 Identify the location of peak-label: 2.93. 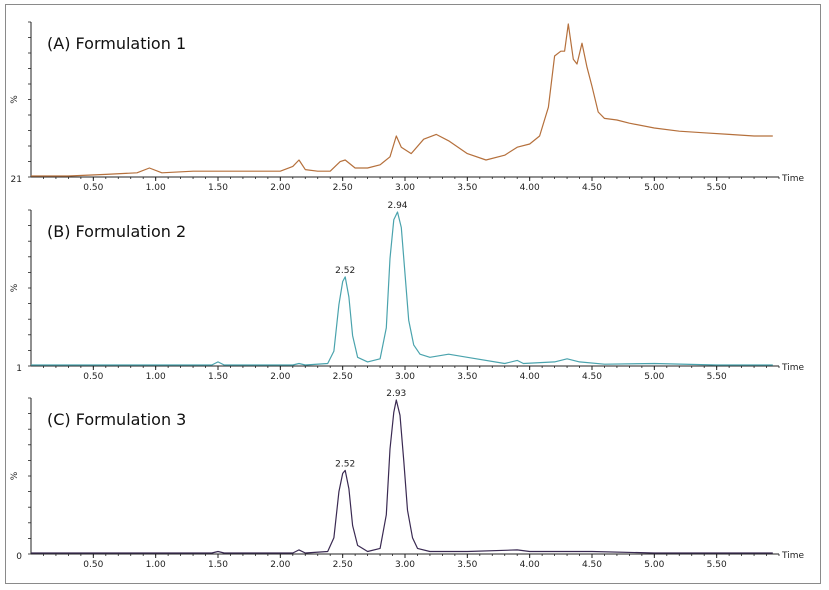
(396, 394).